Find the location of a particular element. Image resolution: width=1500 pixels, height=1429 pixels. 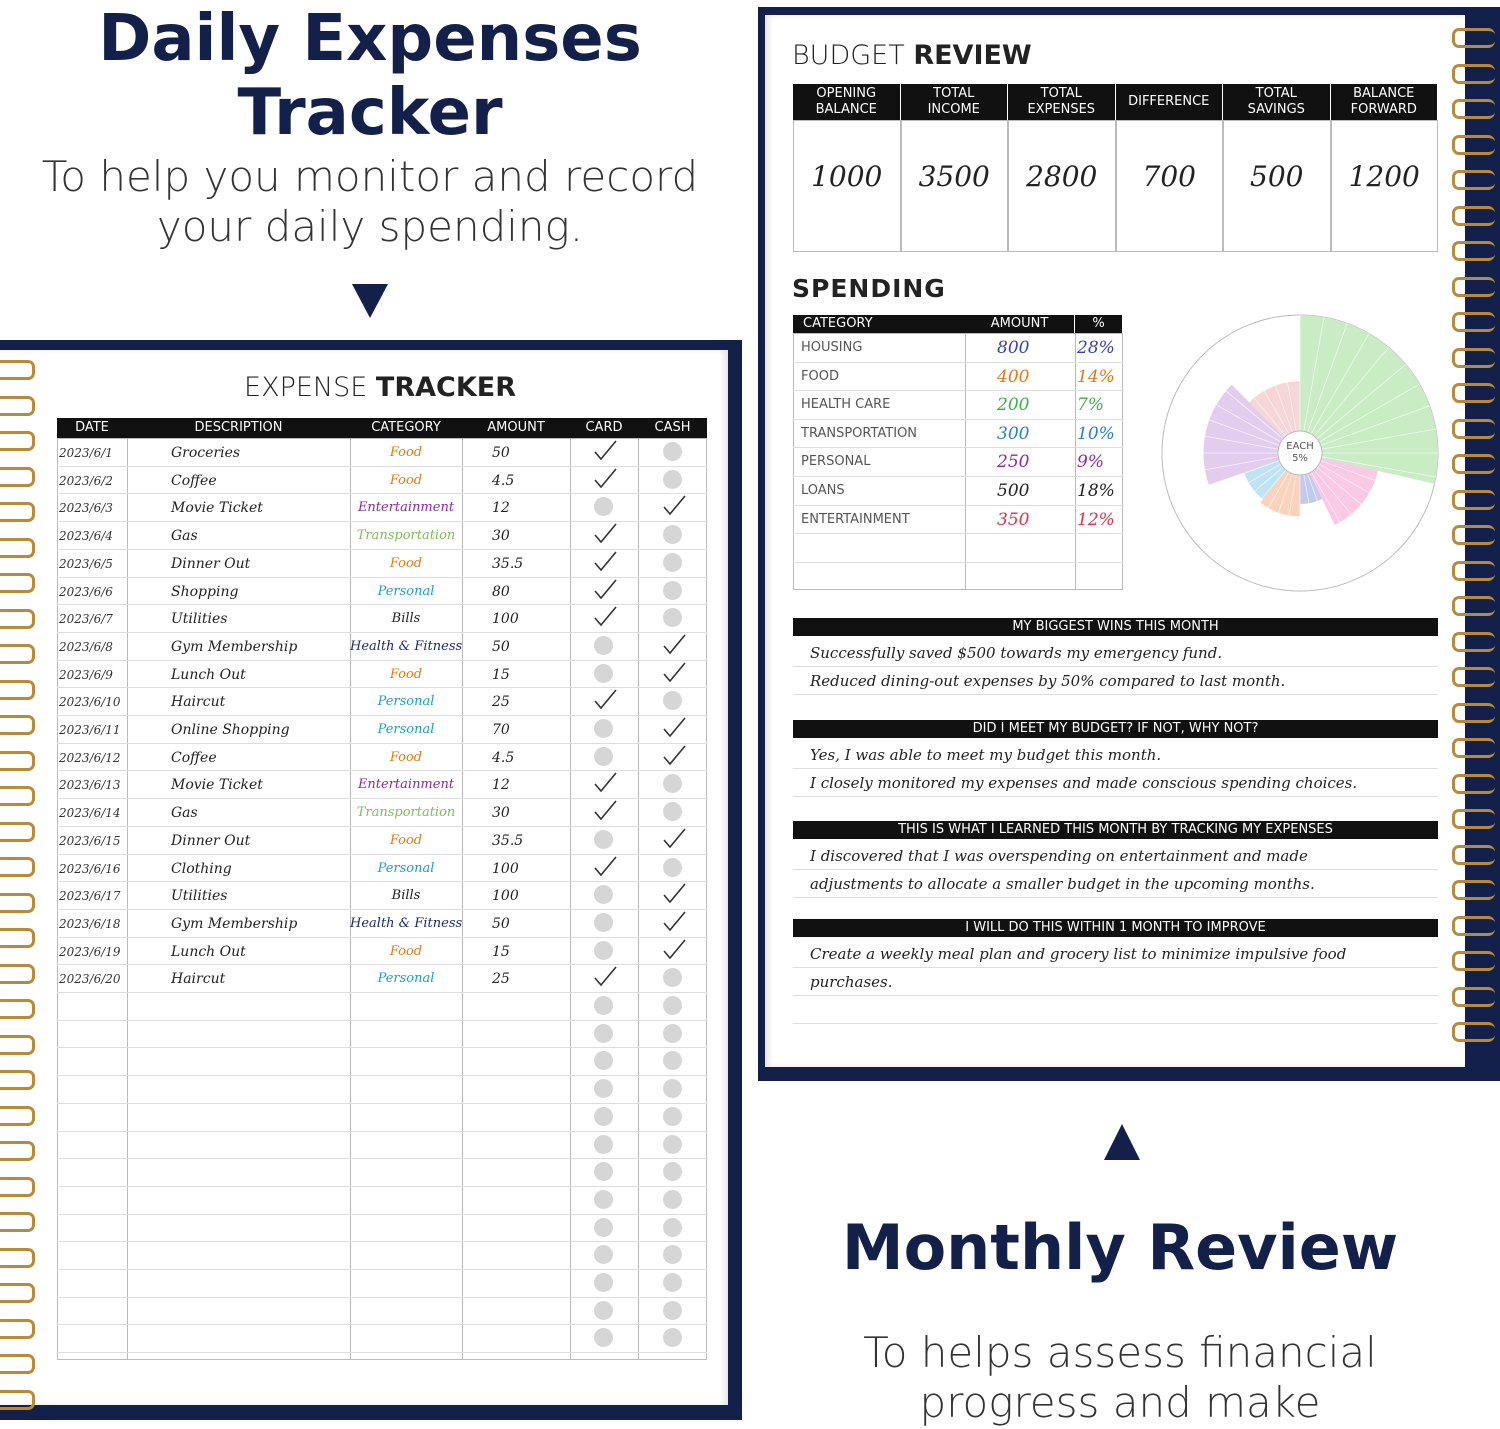

expense-amount: 35.5 is located at coordinates (508, 563).